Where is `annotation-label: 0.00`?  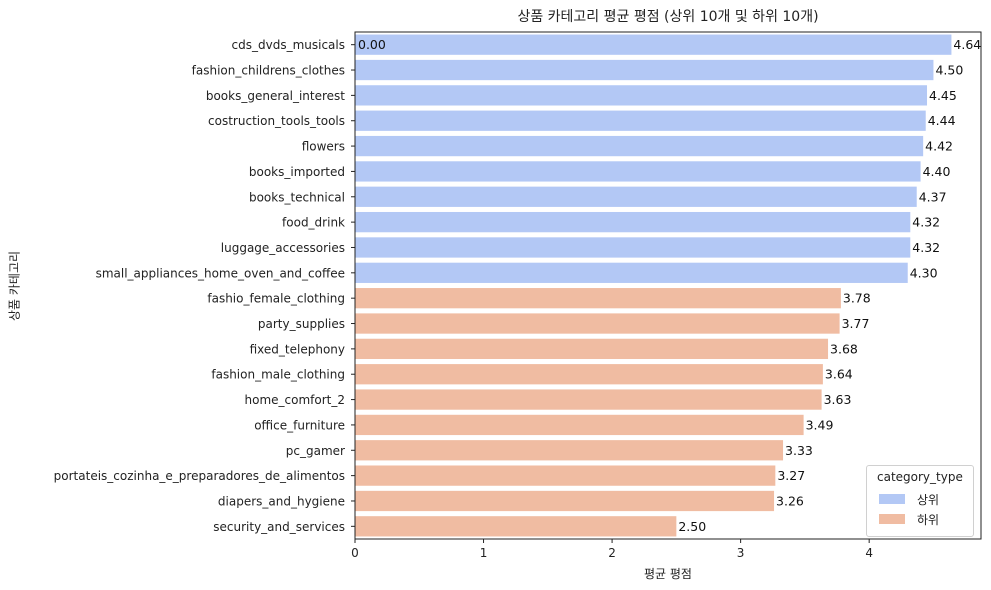 annotation-label: 0.00 is located at coordinates (372, 44).